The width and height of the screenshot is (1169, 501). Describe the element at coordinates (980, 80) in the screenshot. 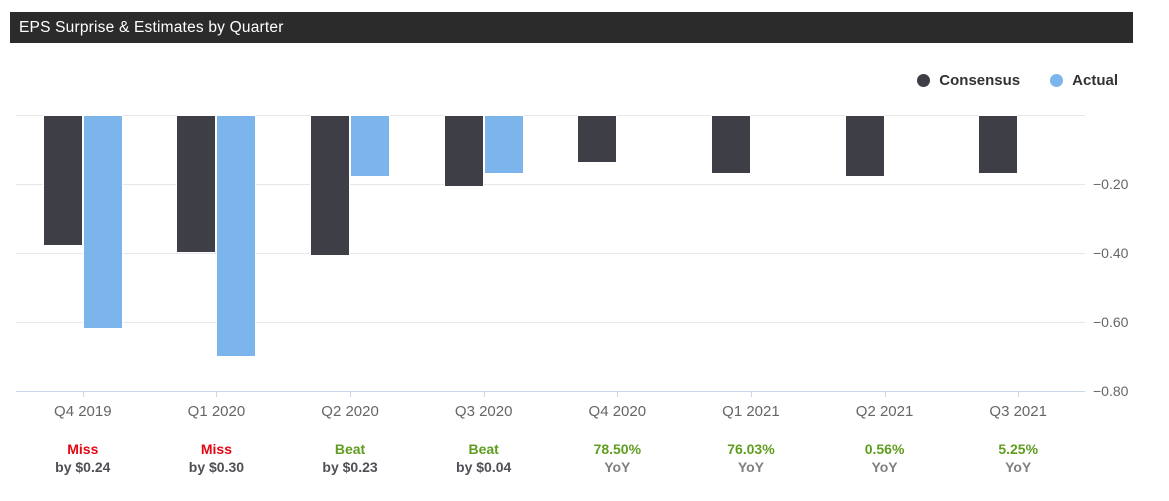

I see `legend-label: Consensus` at that location.